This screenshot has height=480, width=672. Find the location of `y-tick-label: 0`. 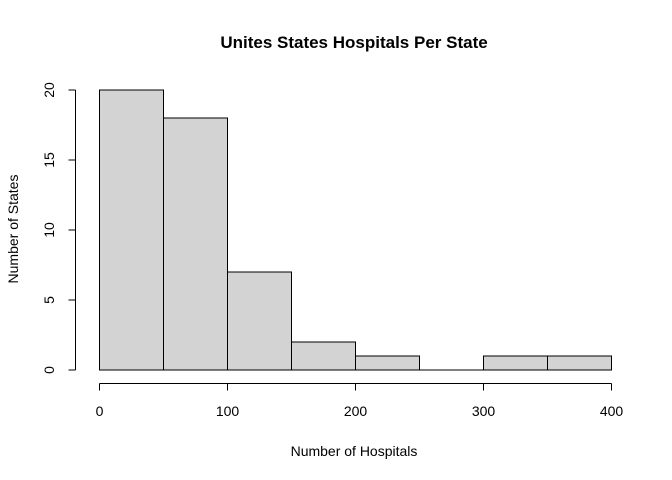

y-tick-label: 0 is located at coordinates (49, 370).